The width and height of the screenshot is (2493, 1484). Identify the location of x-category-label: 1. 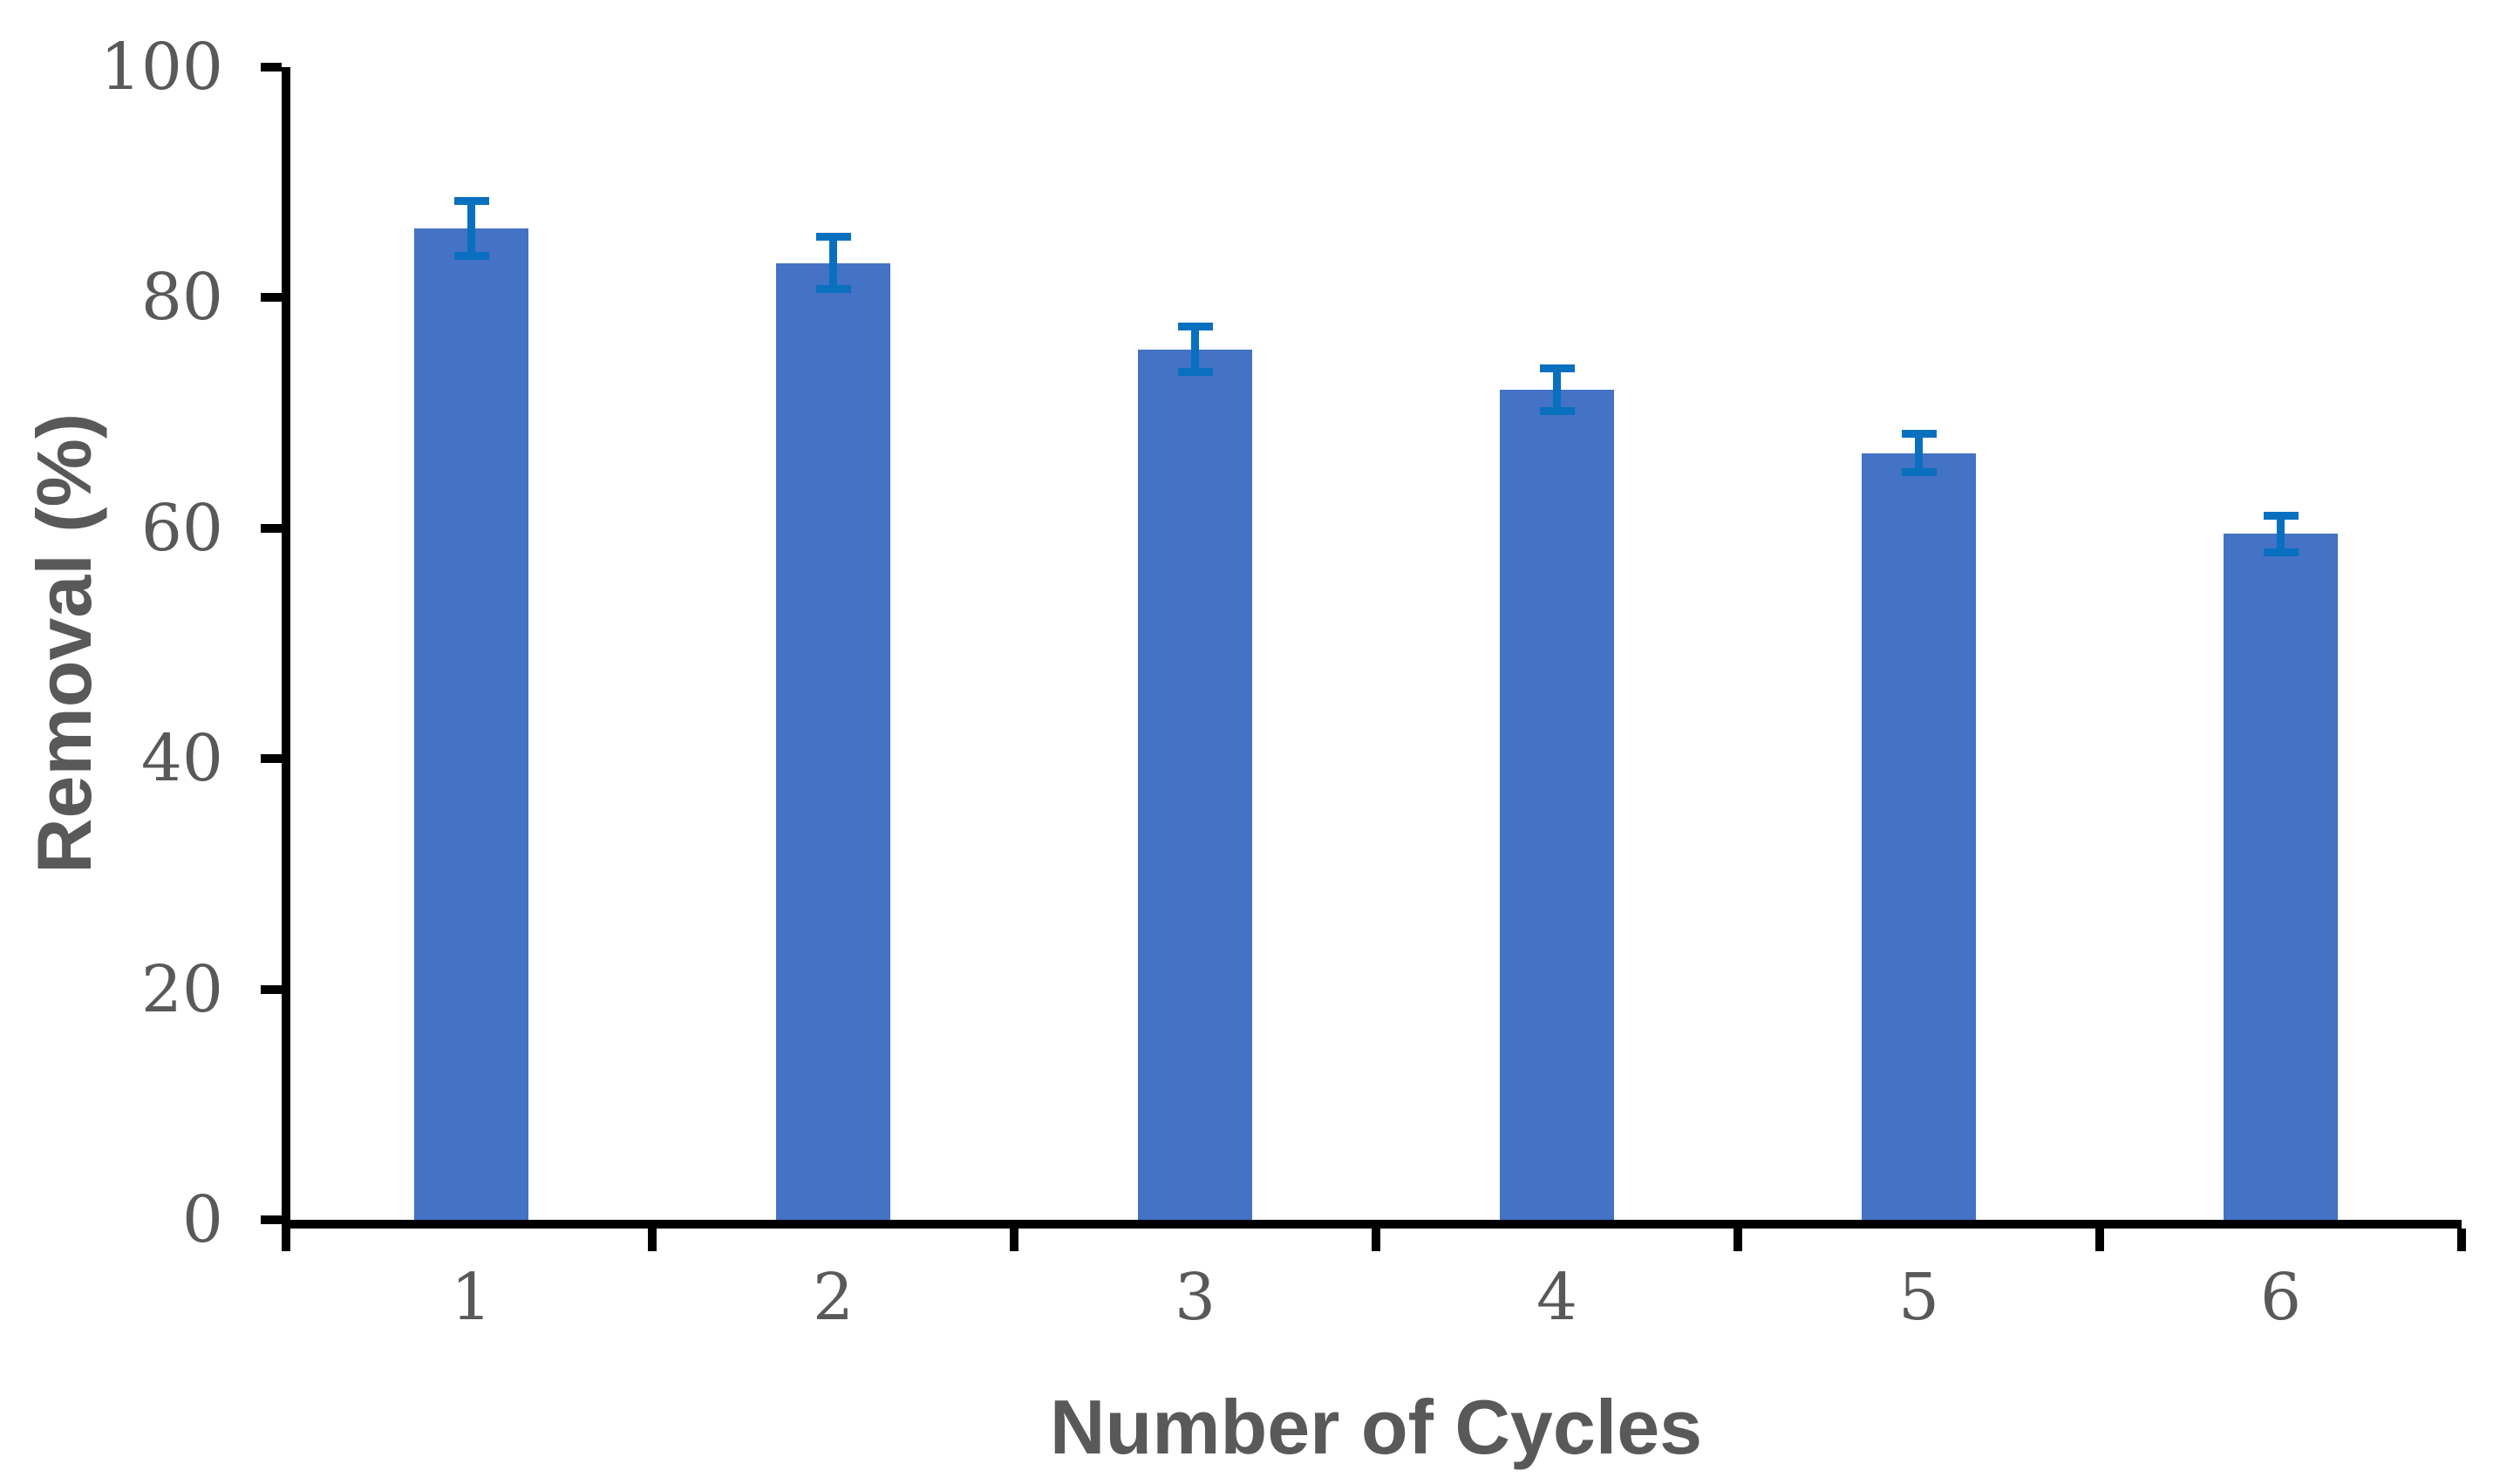
(471, 1297).